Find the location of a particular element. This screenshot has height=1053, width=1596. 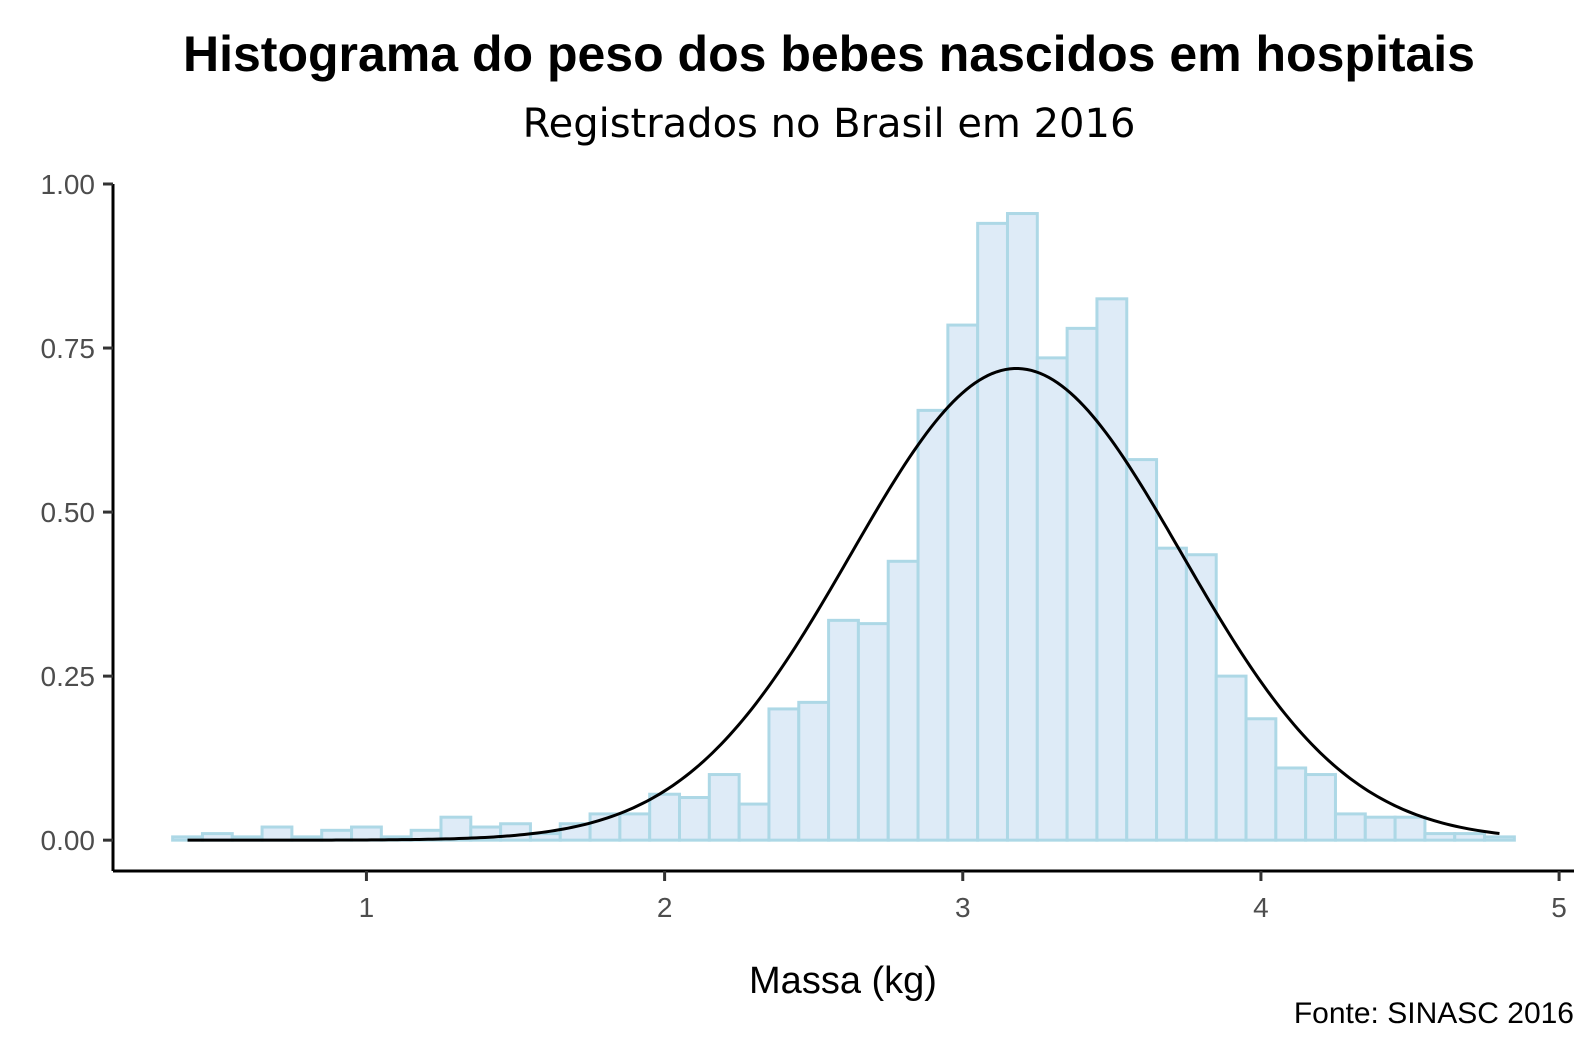

y-tick-label: 0.75 is located at coordinates (68, 348).